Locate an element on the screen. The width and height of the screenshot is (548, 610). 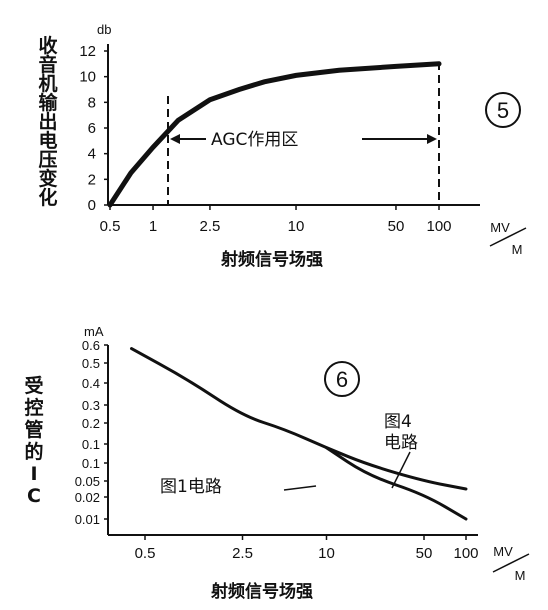
y-axis-label-char: 化 is located at coordinates (47, 197).